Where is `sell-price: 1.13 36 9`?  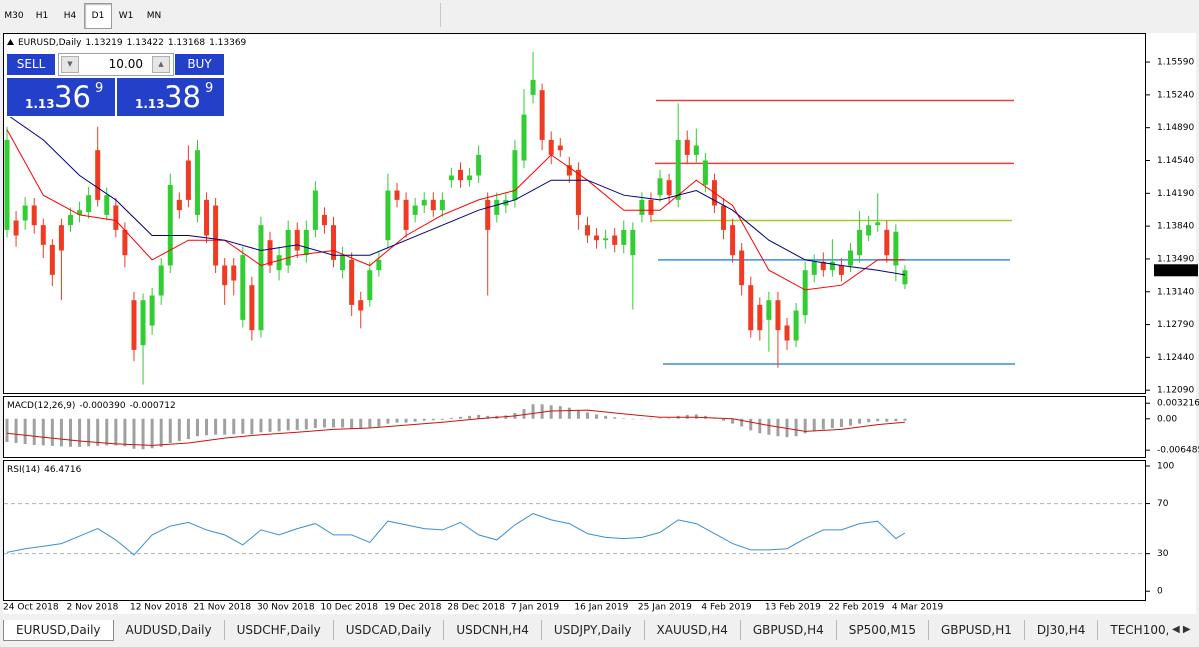
sell-price: 1.13 36 9 is located at coordinates (61, 97).